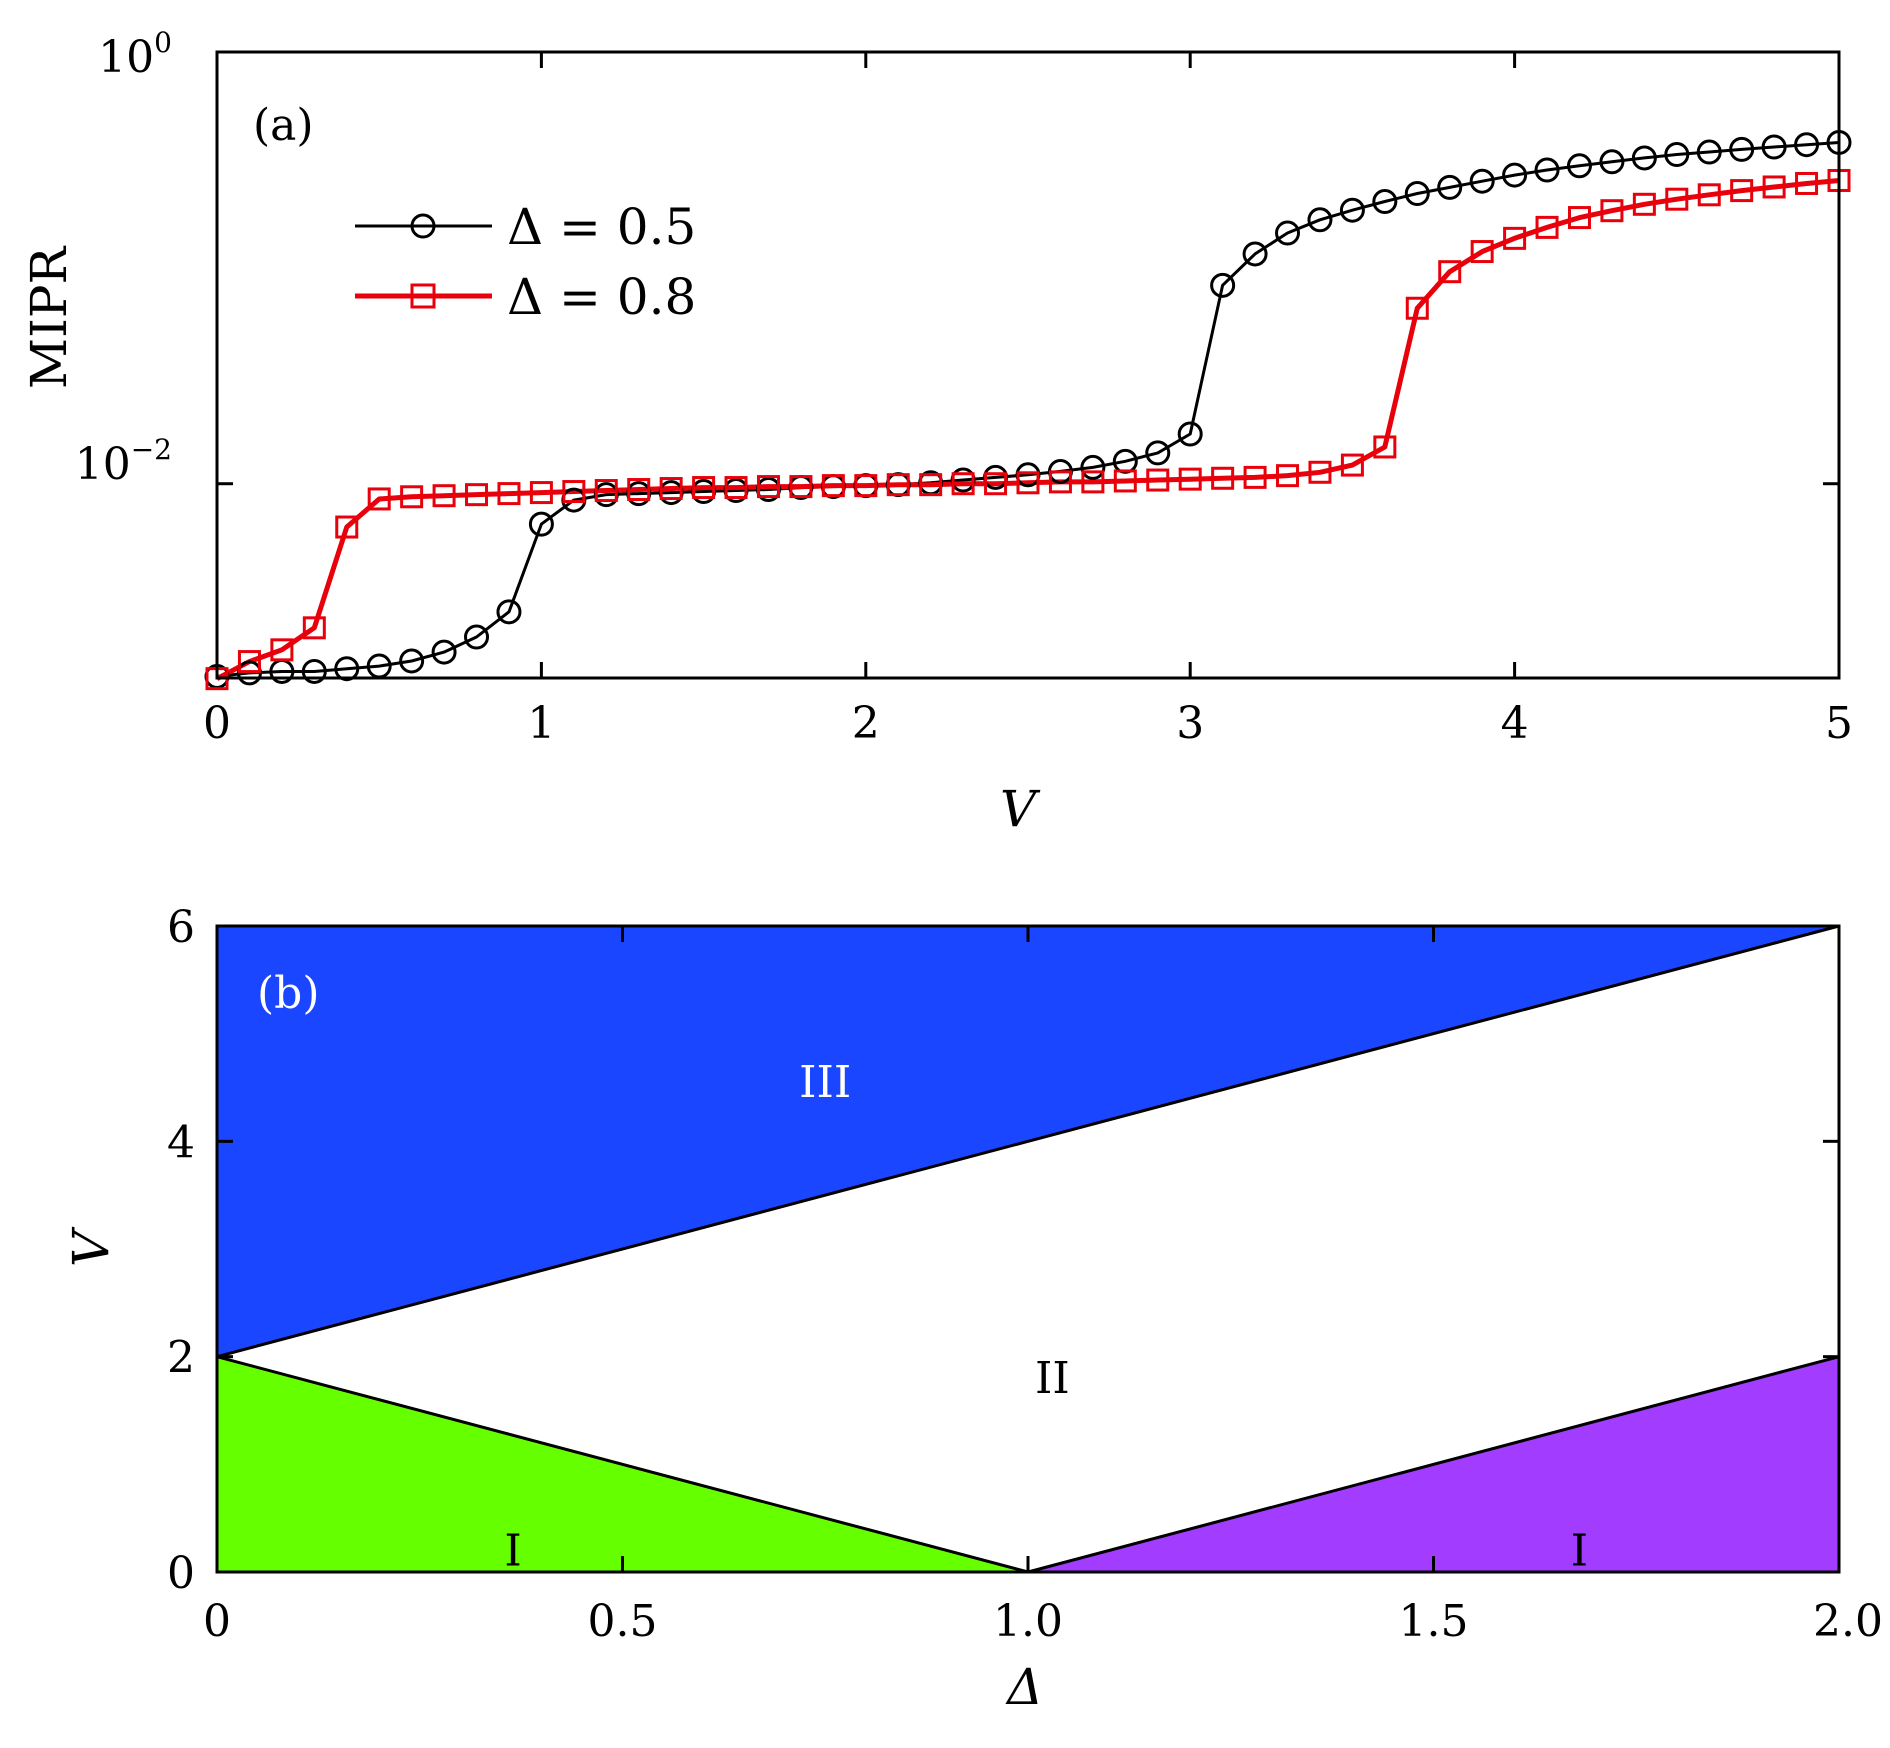 The image size is (1890, 1748). What do you see at coordinates (49, 318) in the screenshot?
I see `panel-a-y-axis-label: MIPR` at bounding box center [49, 318].